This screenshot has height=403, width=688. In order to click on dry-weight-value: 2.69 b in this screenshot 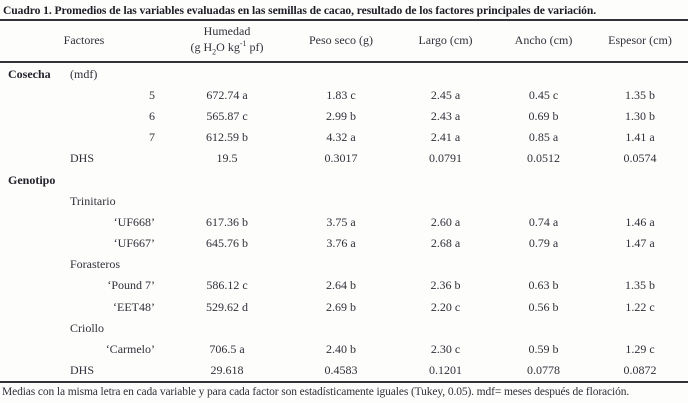, I will do `click(341, 306)`.